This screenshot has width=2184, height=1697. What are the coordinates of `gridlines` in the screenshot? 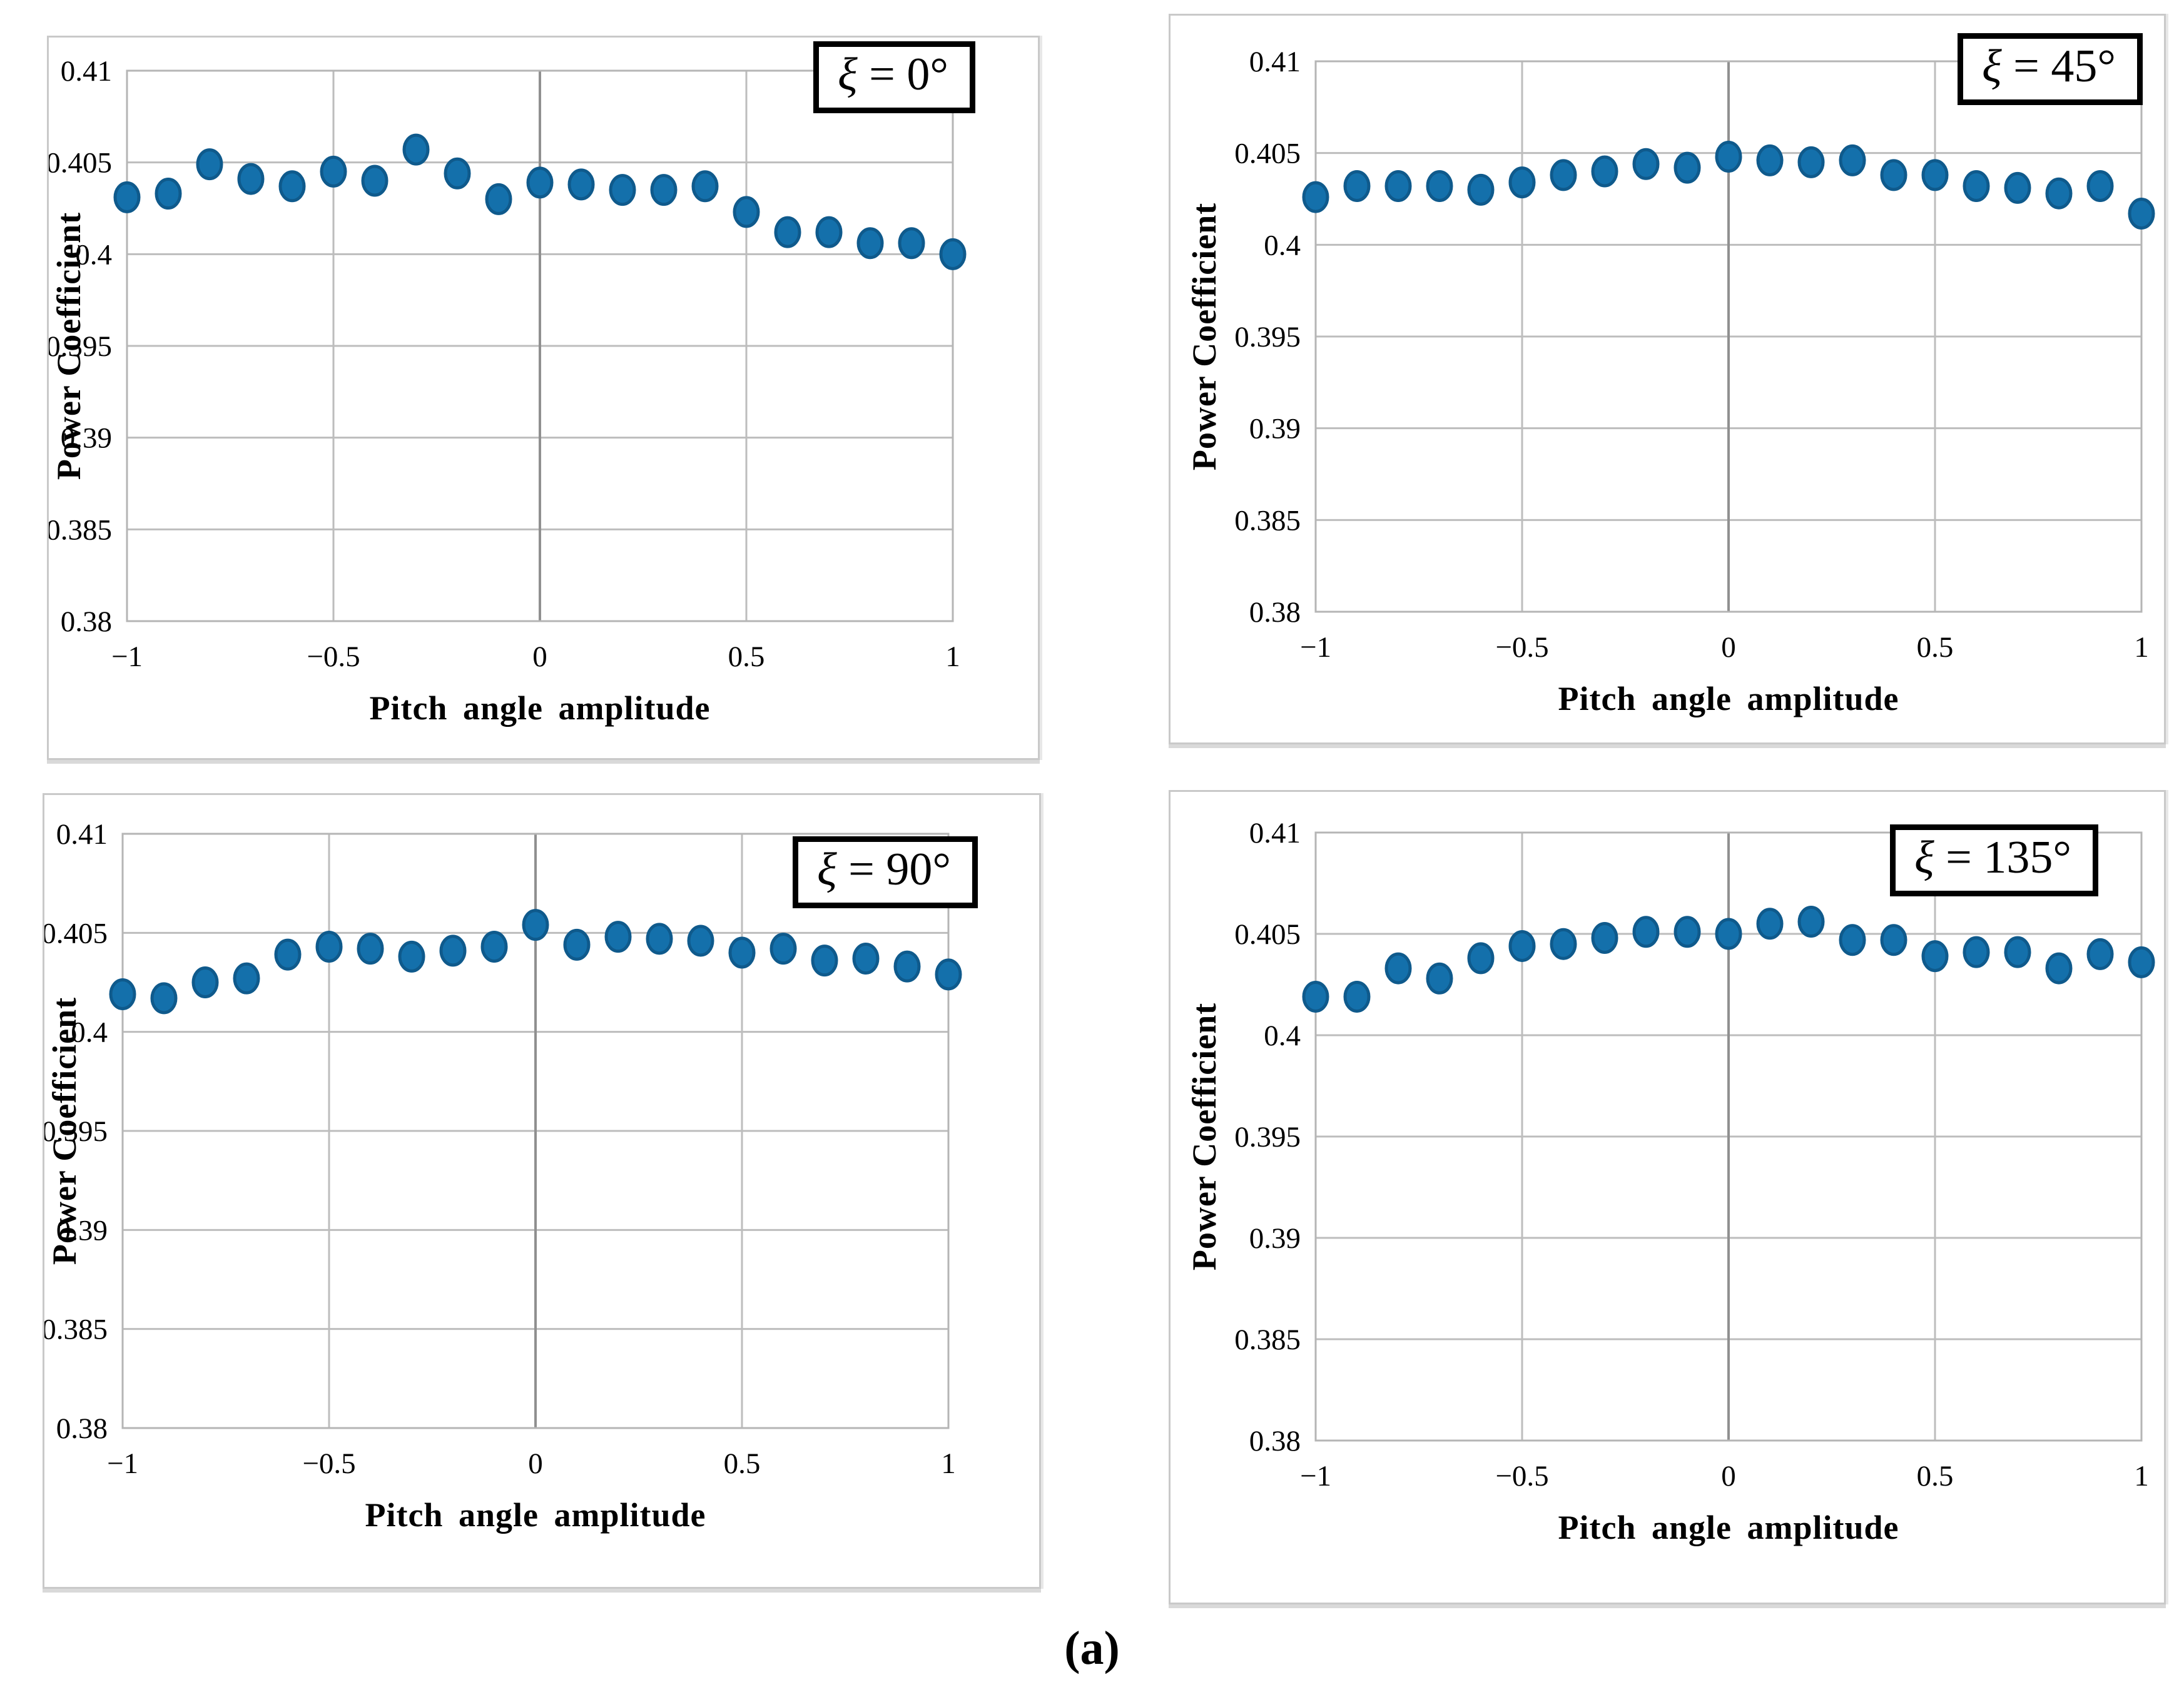 It's located at (540, 345).